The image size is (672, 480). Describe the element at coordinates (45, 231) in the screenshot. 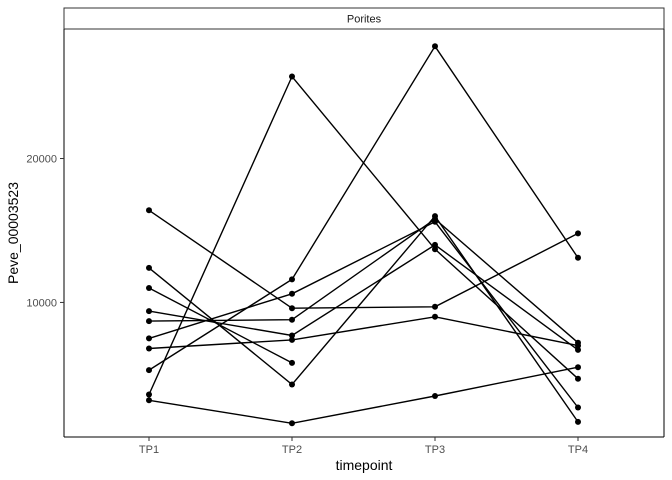

I see `y-axis-ticks: 10000 20000` at that location.